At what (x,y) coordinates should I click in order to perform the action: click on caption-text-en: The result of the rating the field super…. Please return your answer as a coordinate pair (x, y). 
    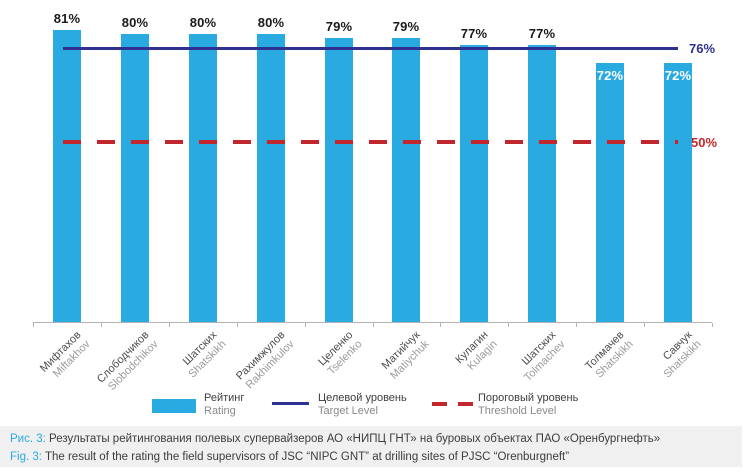
    Looking at the image, I should click on (307, 457).